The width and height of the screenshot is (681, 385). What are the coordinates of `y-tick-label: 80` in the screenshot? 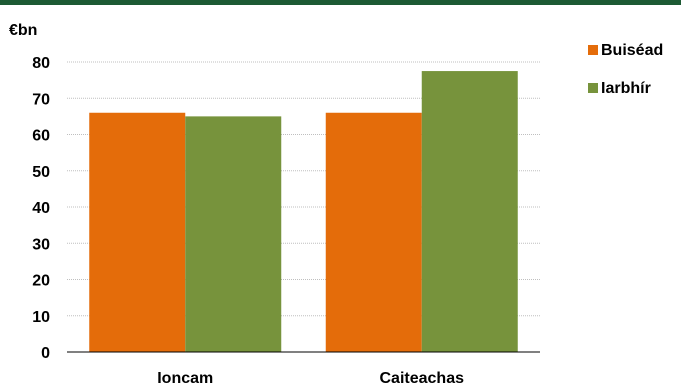 It's located at (41, 63).